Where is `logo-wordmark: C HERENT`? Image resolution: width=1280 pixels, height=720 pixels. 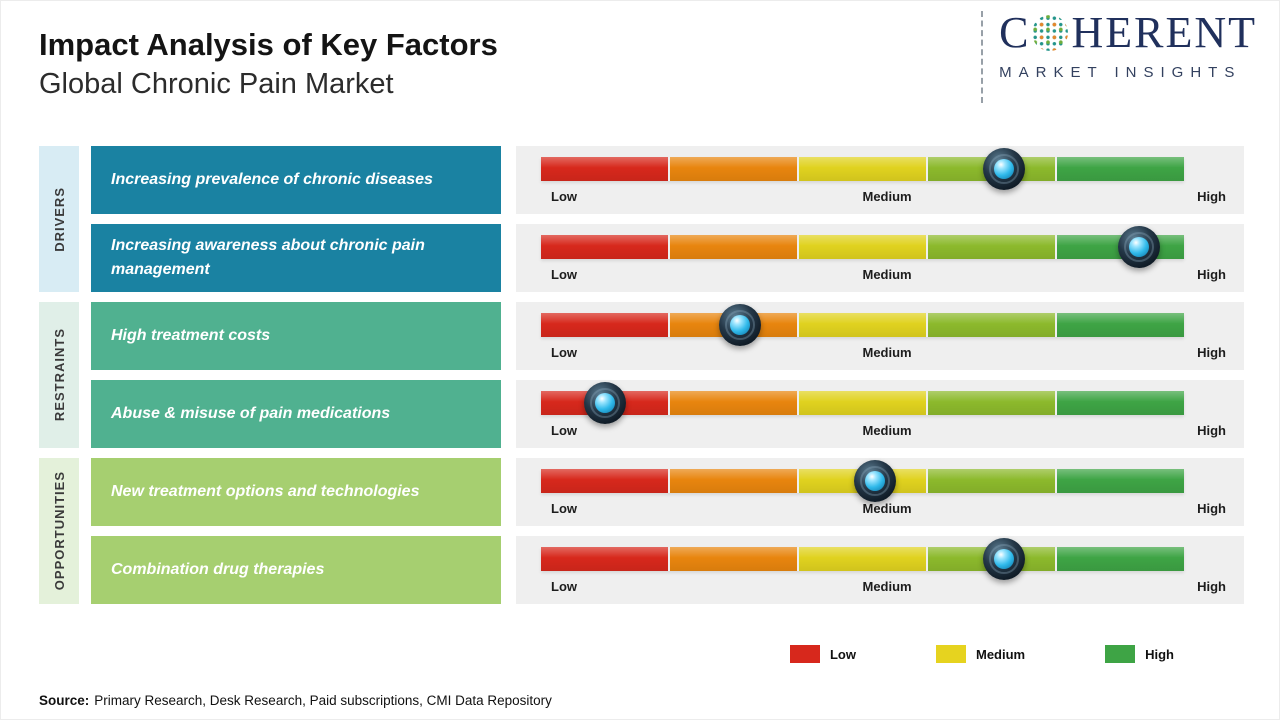
logo-wordmark: C HERENT is located at coordinates (1128, 33).